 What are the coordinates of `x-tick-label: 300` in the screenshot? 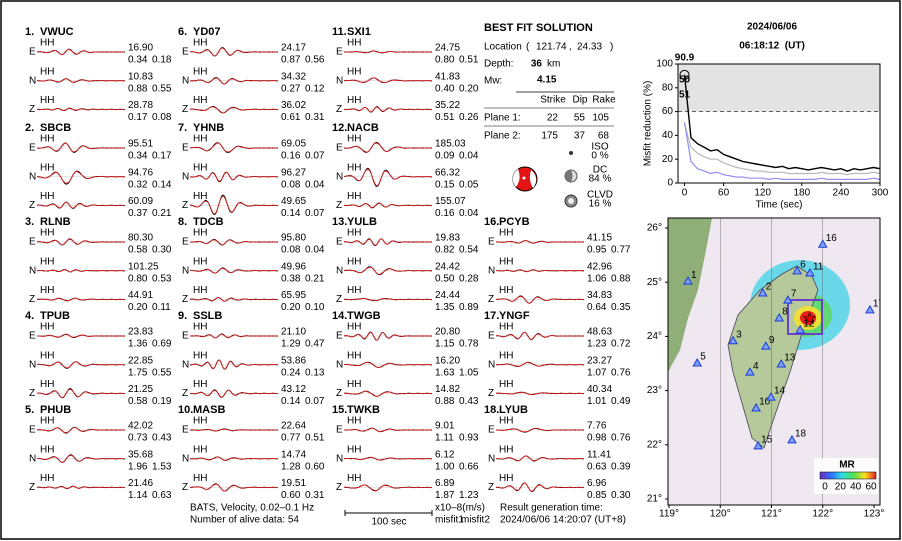 It's located at (880, 193).